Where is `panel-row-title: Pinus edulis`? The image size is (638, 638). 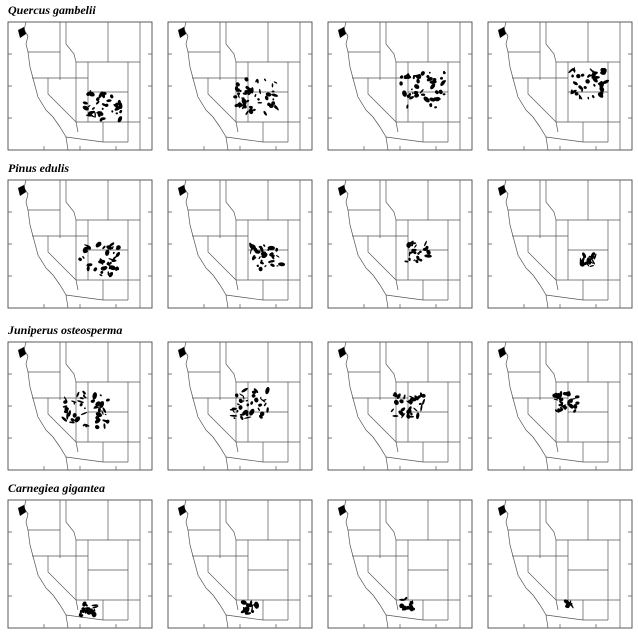 panel-row-title: Pinus edulis is located at coordinates (38, 168).